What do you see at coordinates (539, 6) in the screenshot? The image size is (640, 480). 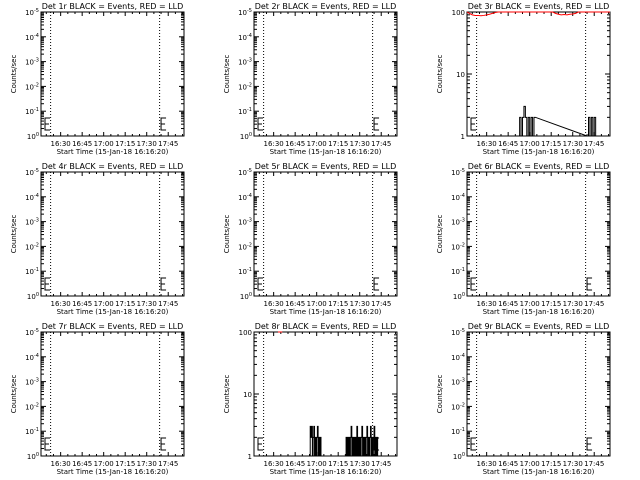 I see `plot-title: Det 3r BLACK = Events, RED = LLD` at bounding box center [539, 6].